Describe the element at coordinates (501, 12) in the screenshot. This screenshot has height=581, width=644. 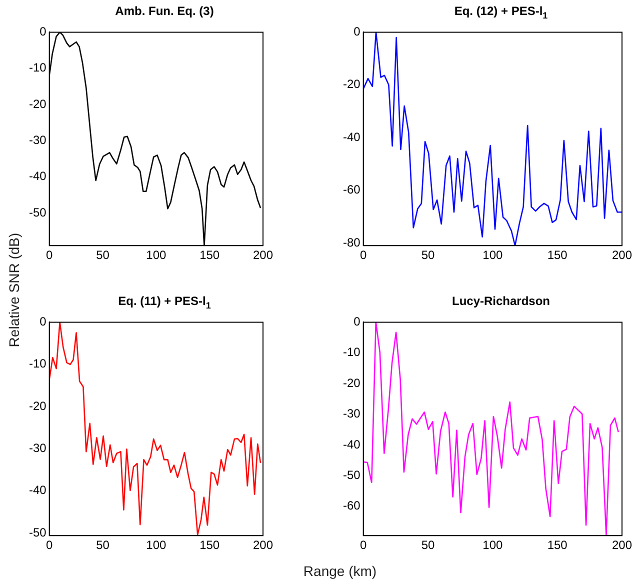
I see `chart-title: Eq. (12) + PES-l$_{1}$` at that location.